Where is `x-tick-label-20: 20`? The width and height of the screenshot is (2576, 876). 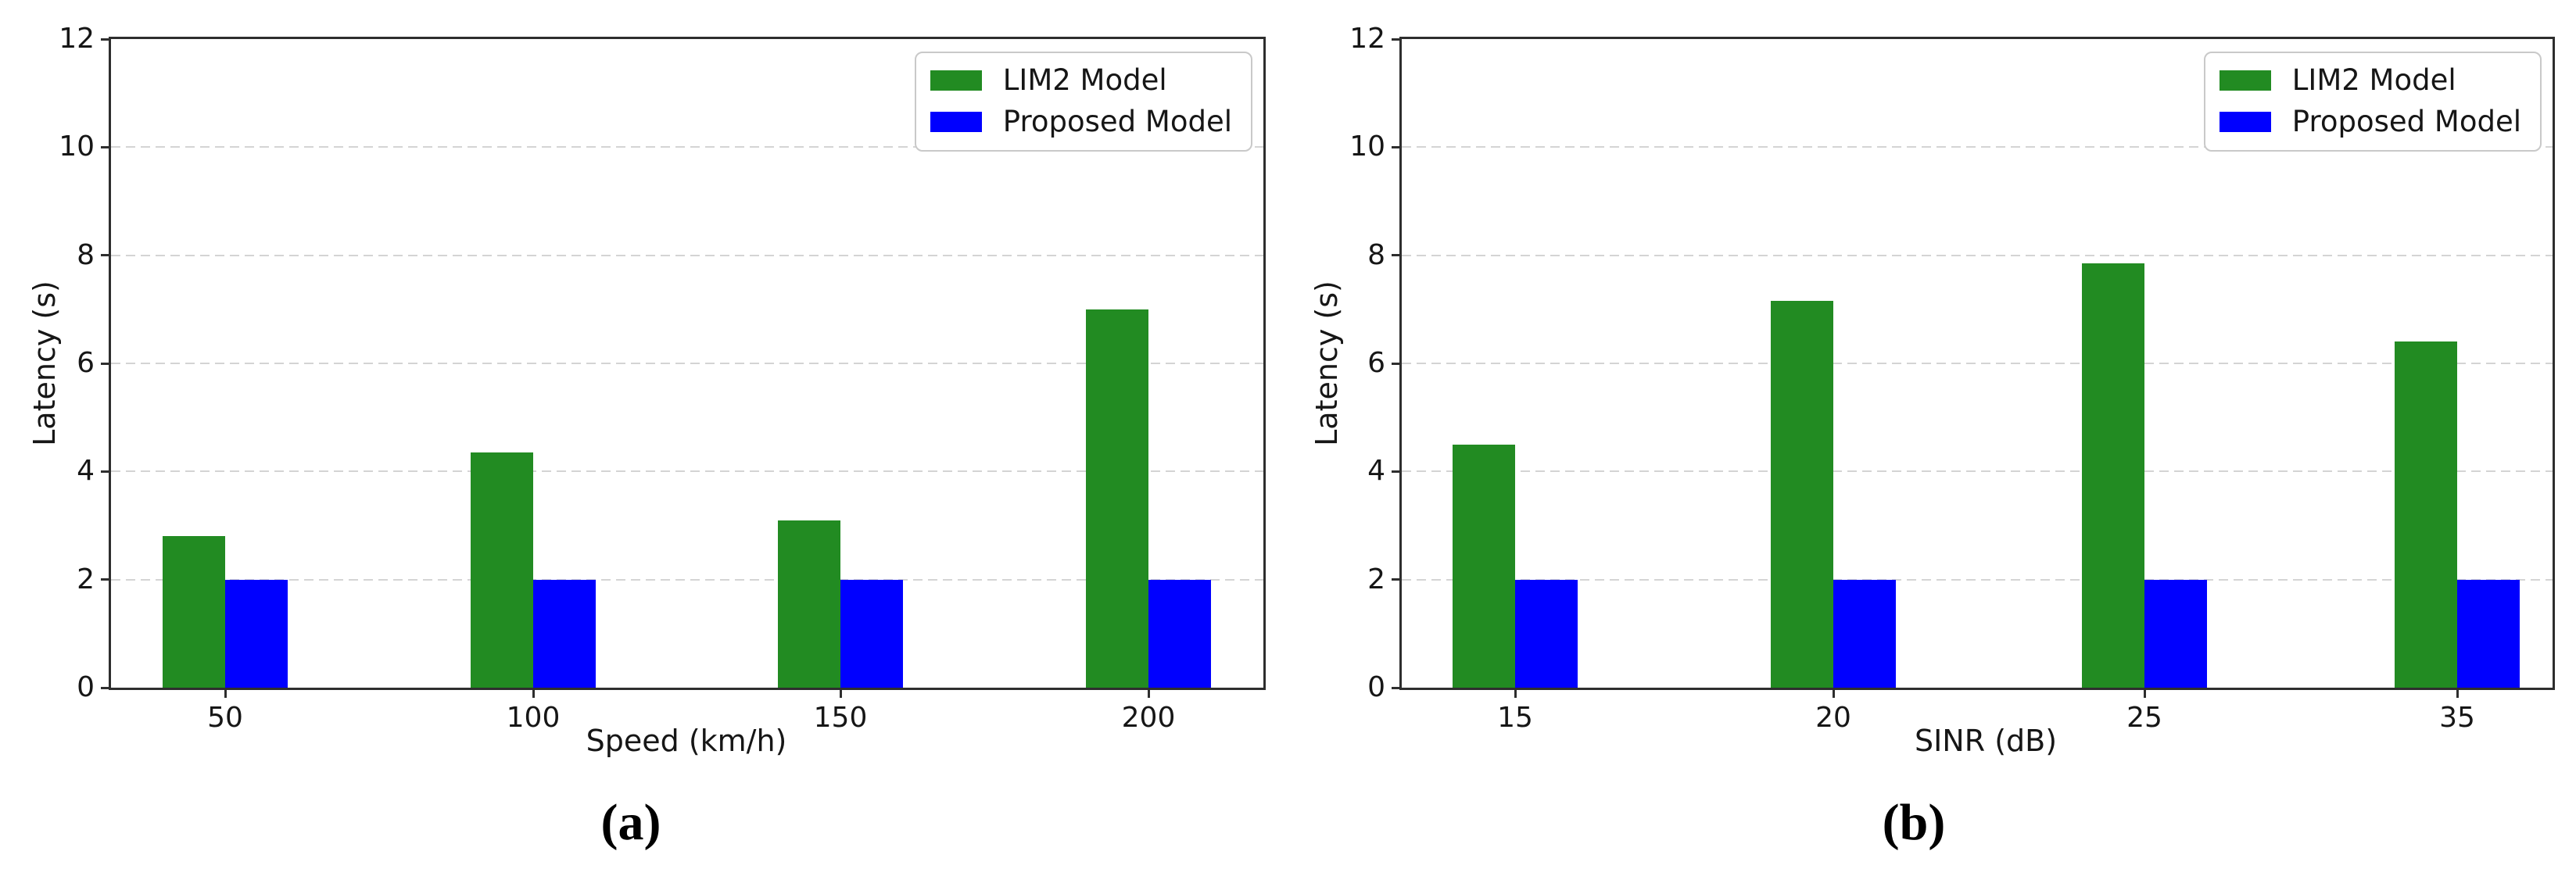
x-tick-label-20: 20 is located at coordinates (1833, 718).